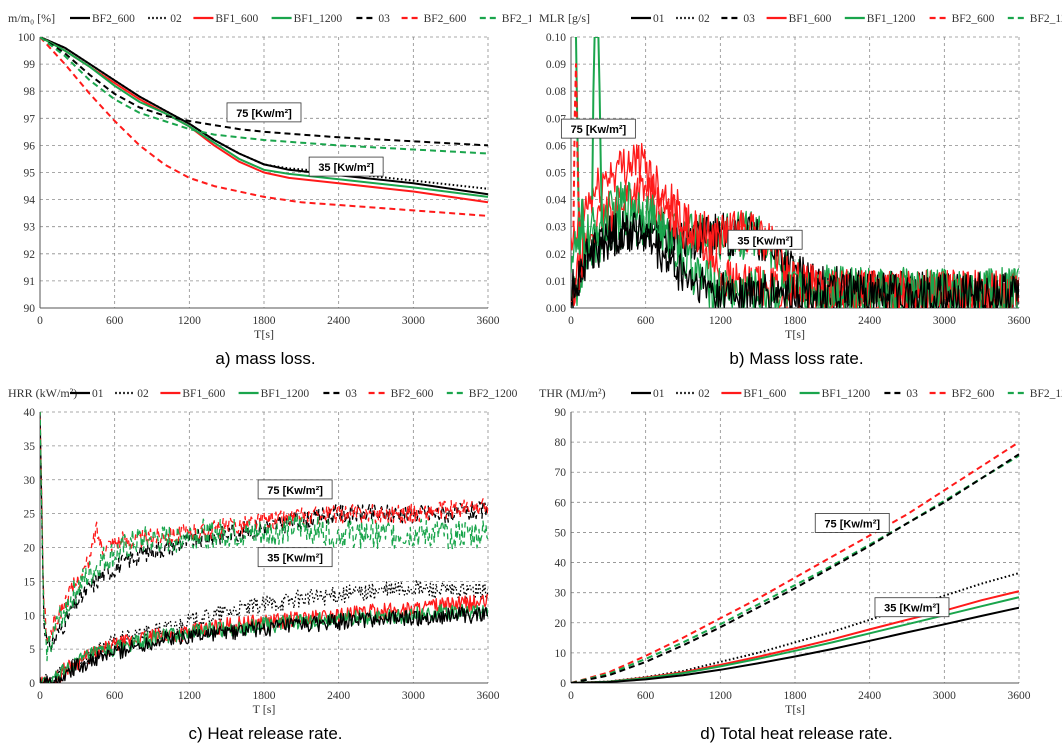  Describe the element at coordinates (556, 38) in the screenshot. I see `y-tick-label: 0.10` at that location.